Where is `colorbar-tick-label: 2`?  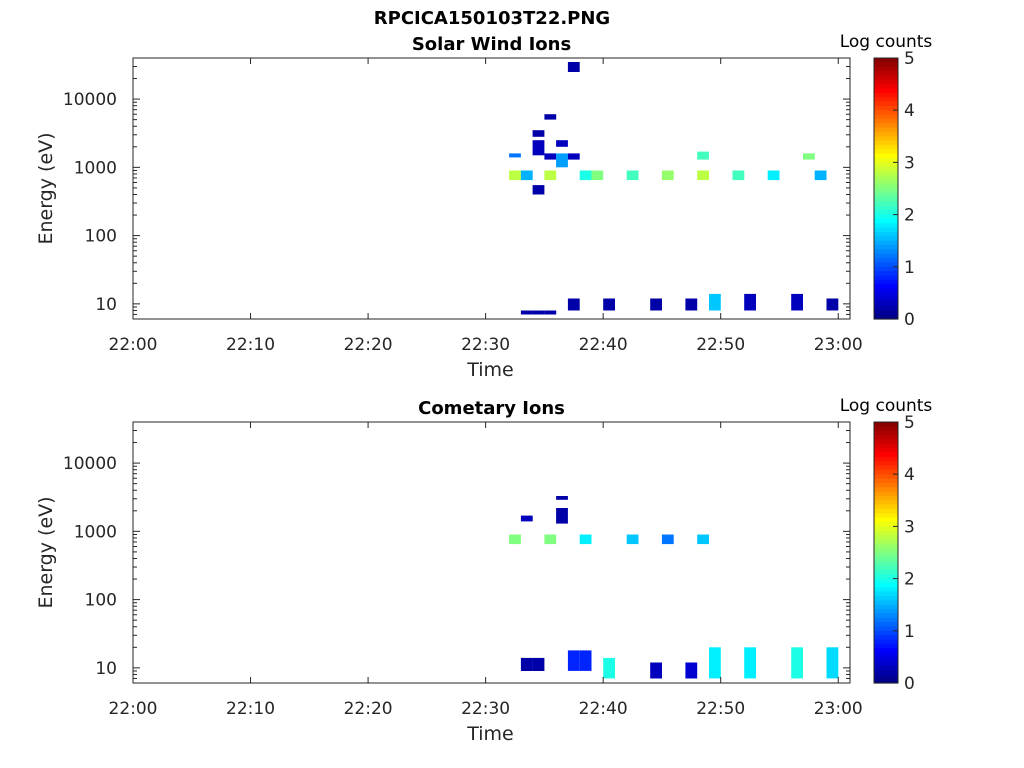
colorbar-tick-label: 2 is located at coordinates (909, 216).